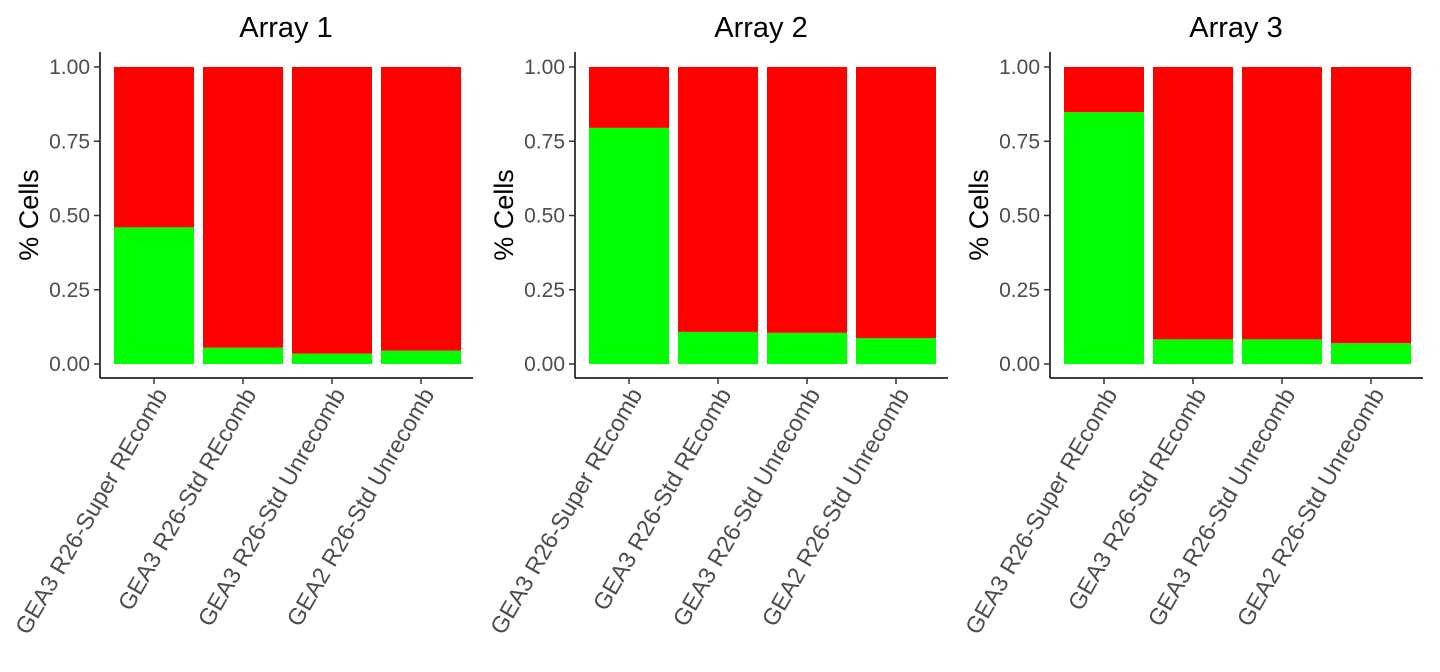 Image resolution: width=1440 pixels, height=672 pixels. Describe the element at coordinates (760, 28) in the screenshot. I see `chart-title: Array 2` at that location.